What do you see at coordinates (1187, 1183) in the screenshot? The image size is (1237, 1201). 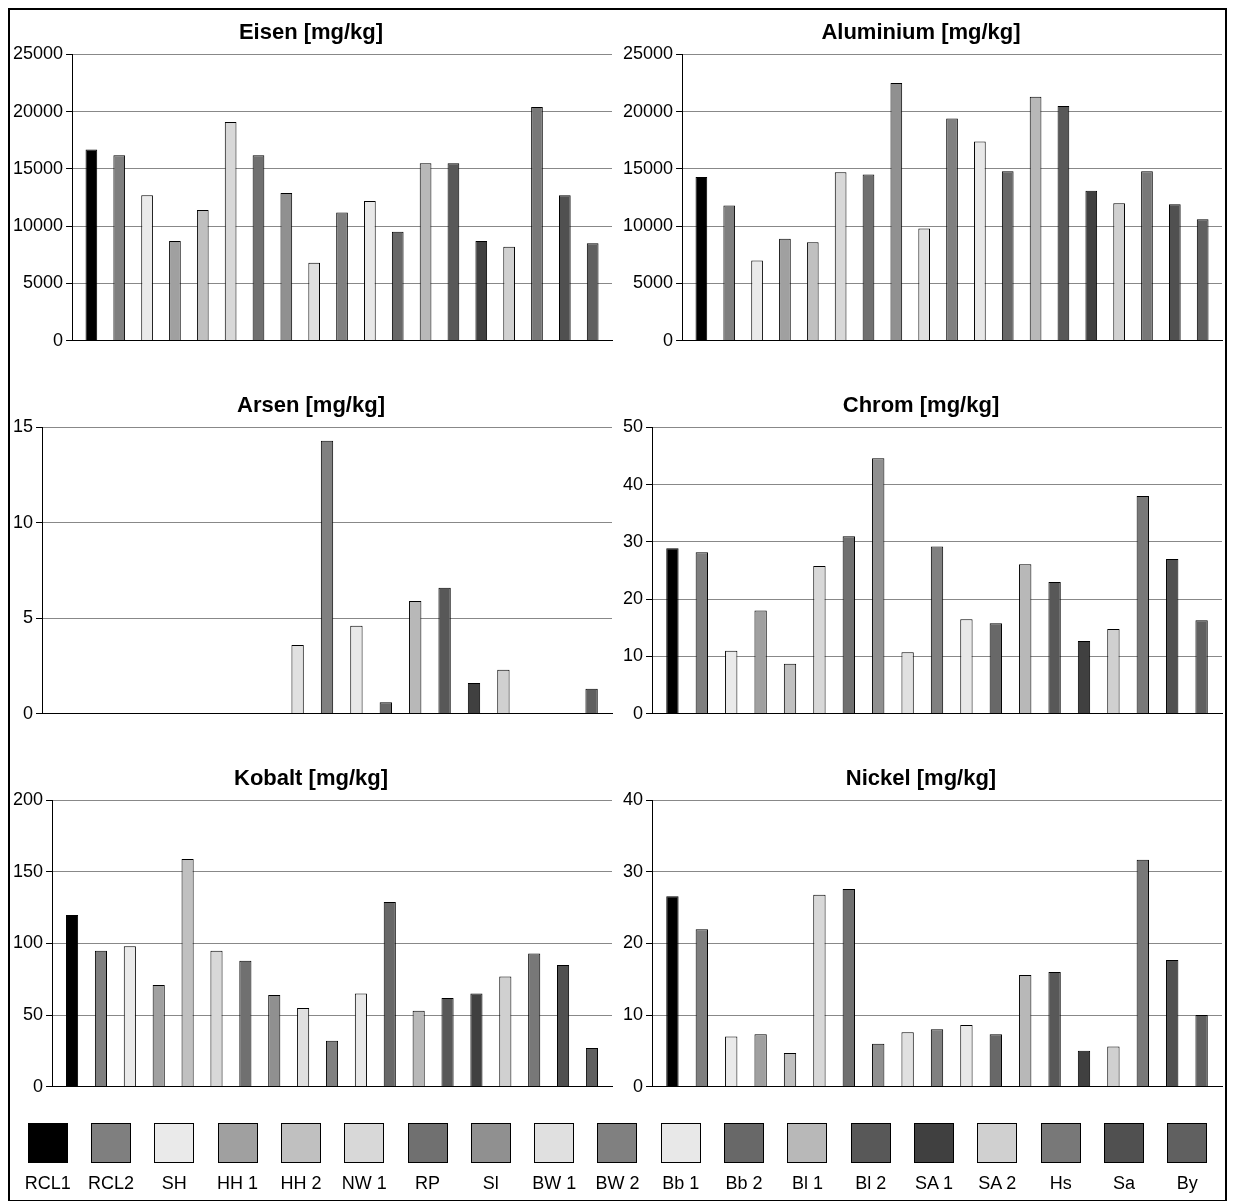 I see `legend-label: By` at bounding box center [1187, 1183].